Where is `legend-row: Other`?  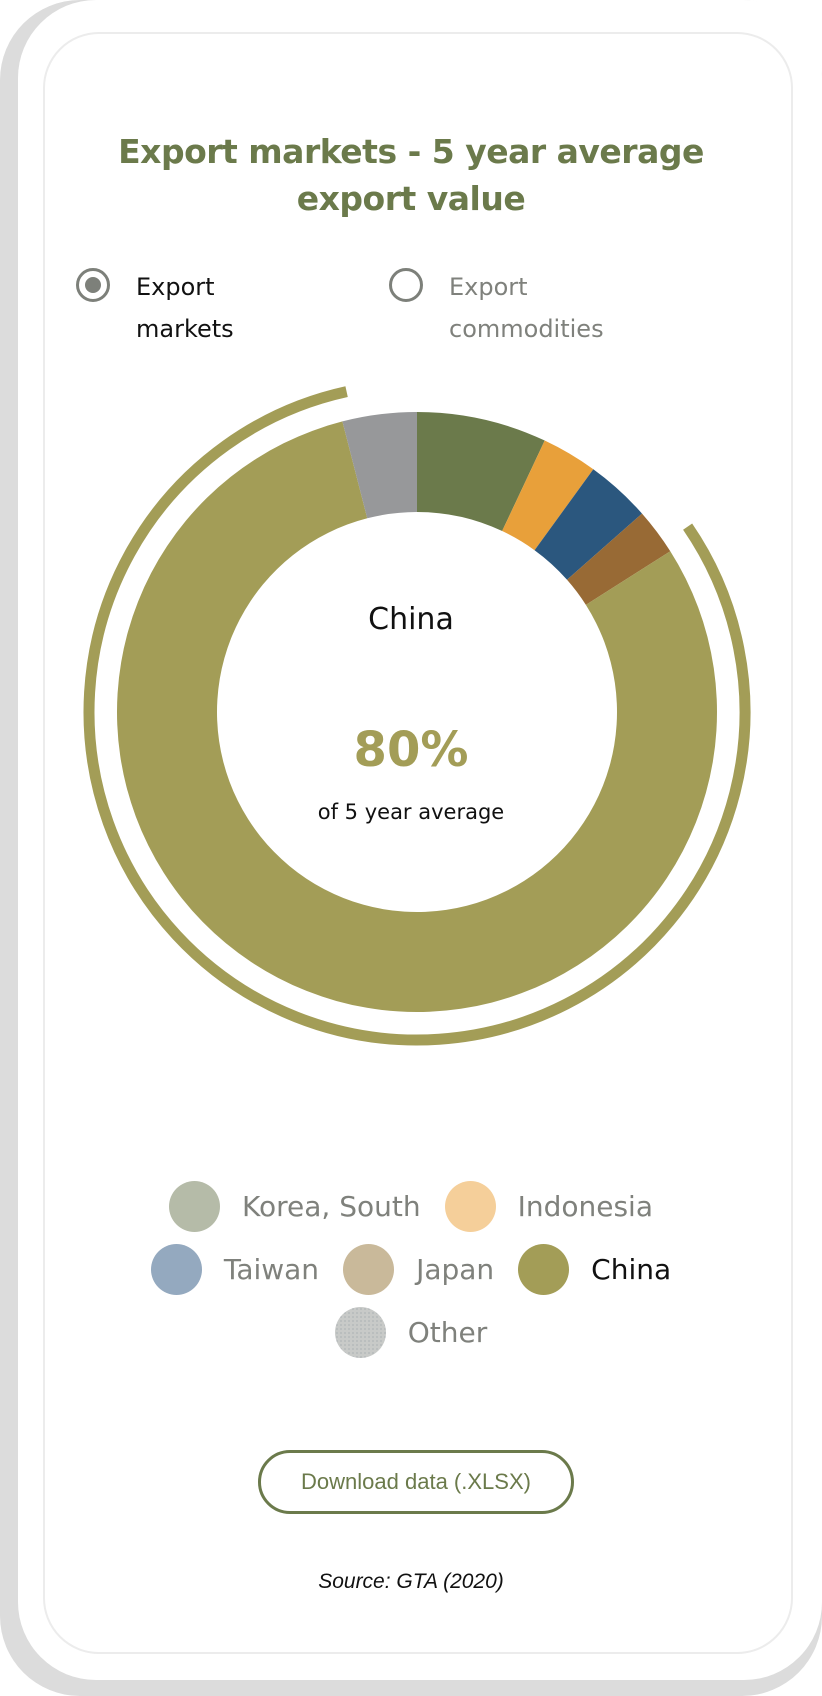 legend-row: Other is located at coordinates (411, 1332).